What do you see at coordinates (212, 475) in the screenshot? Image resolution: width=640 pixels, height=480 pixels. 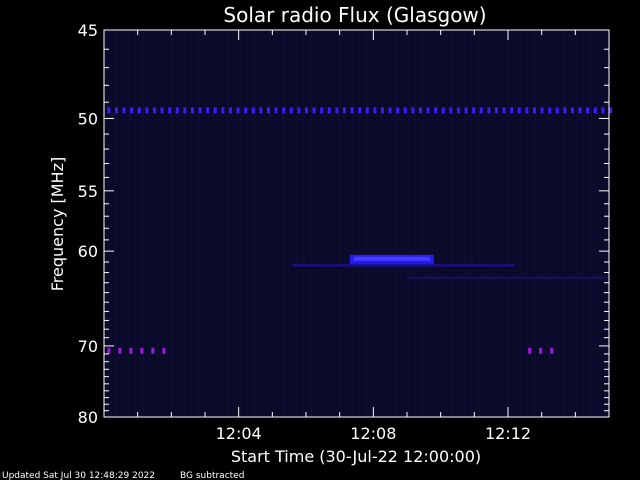 I see `bg-subtracted-note: BG subtracted` at bounding box center [212, 475].